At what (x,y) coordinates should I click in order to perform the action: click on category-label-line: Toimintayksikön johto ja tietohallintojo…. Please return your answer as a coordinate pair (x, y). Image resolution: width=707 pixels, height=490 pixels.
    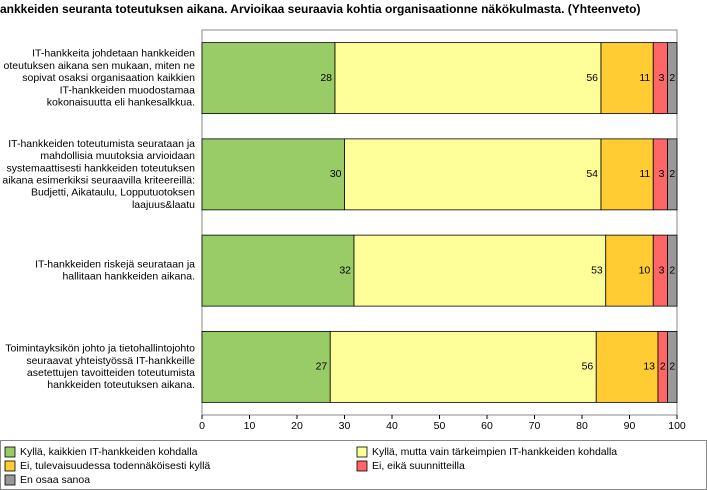
    Looking at the image, I should click on (100, 348).